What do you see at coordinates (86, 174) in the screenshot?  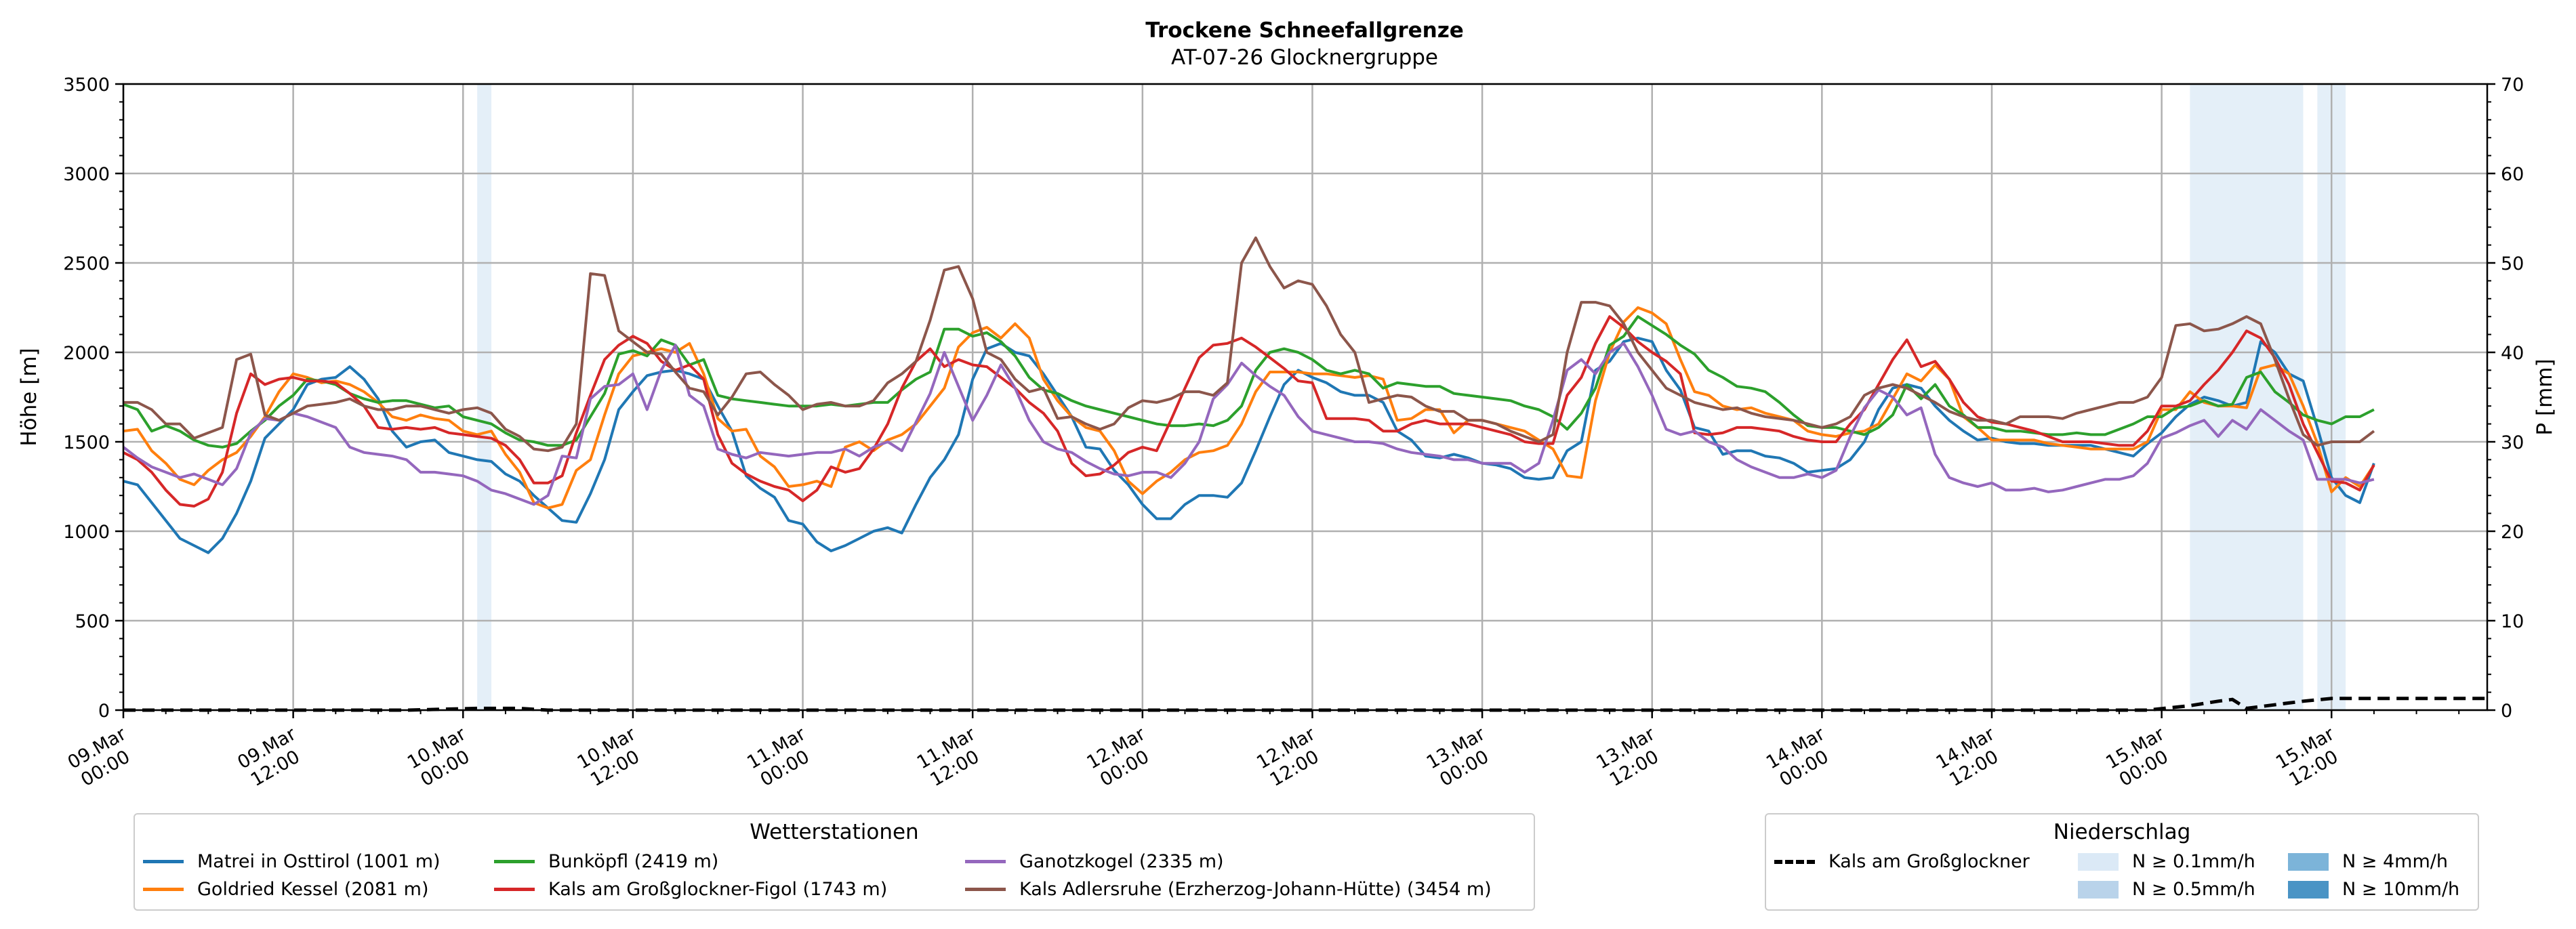 I see `y-tick-label: 3000` at bounding box center [86, 174].